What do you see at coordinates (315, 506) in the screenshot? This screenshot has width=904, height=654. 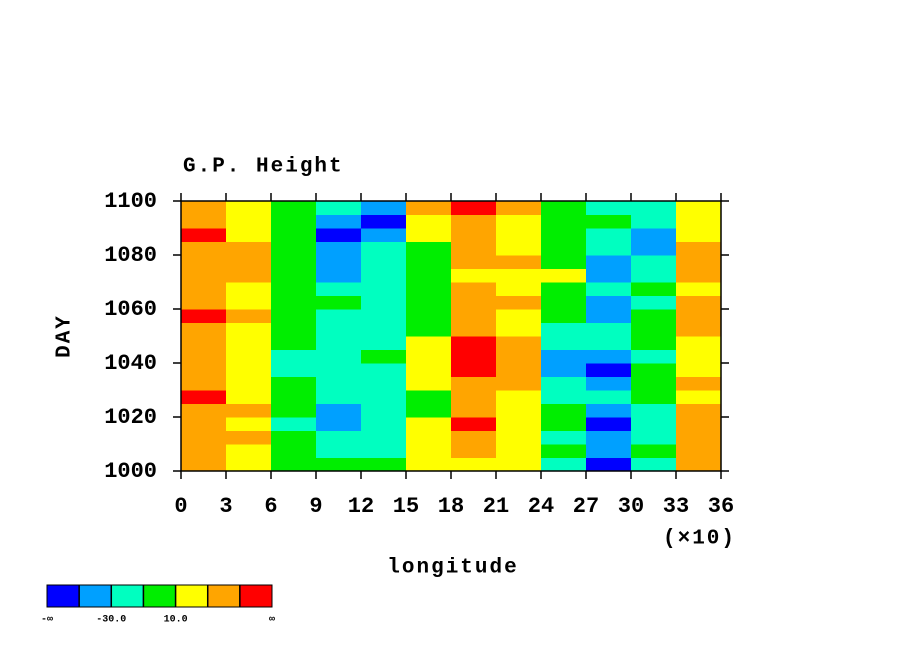 I see `x-tick-label: 9` at bounding box center [315, 506].